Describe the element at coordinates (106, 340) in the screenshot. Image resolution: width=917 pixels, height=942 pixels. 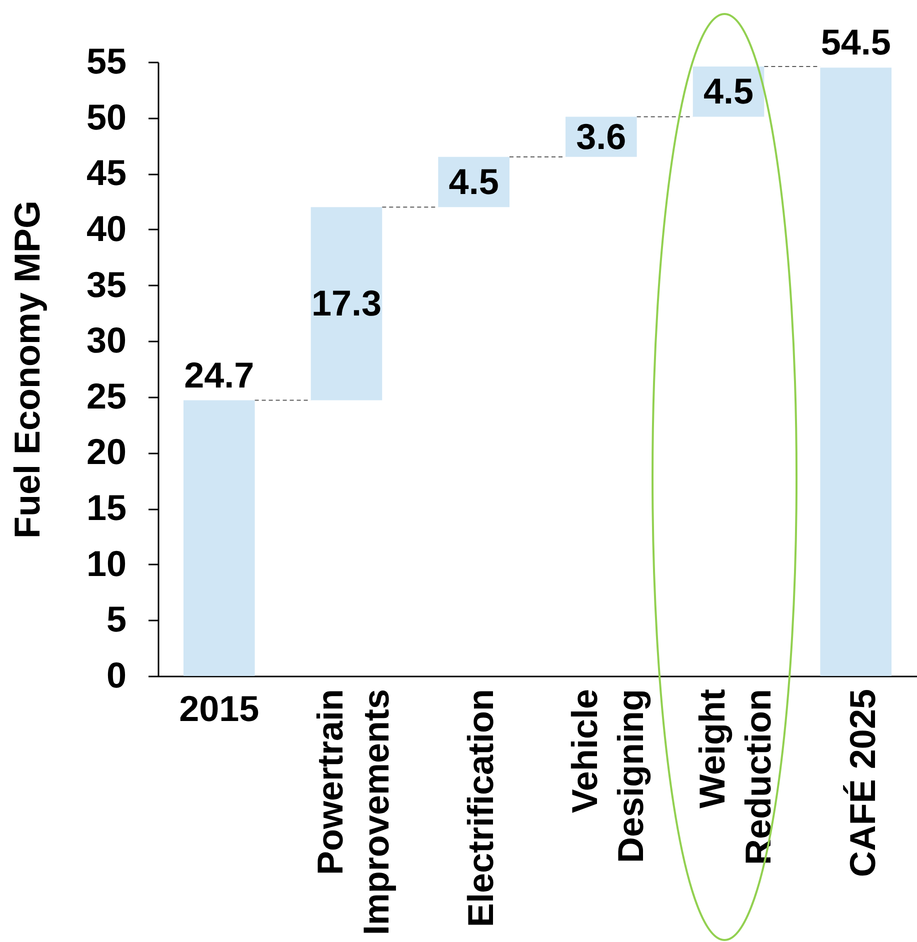
I see `y-tick-label: 30` at that location.